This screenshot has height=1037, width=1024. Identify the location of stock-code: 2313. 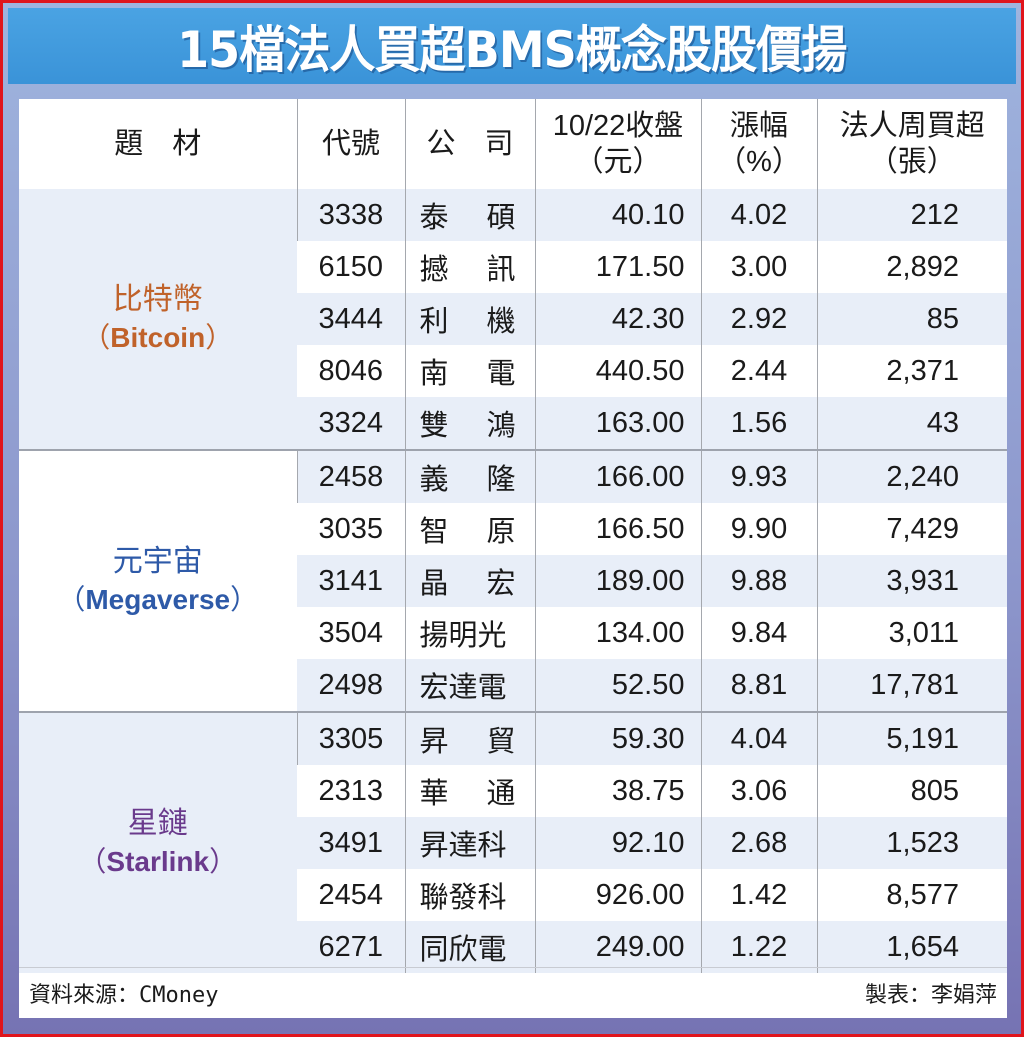
(351, 791).